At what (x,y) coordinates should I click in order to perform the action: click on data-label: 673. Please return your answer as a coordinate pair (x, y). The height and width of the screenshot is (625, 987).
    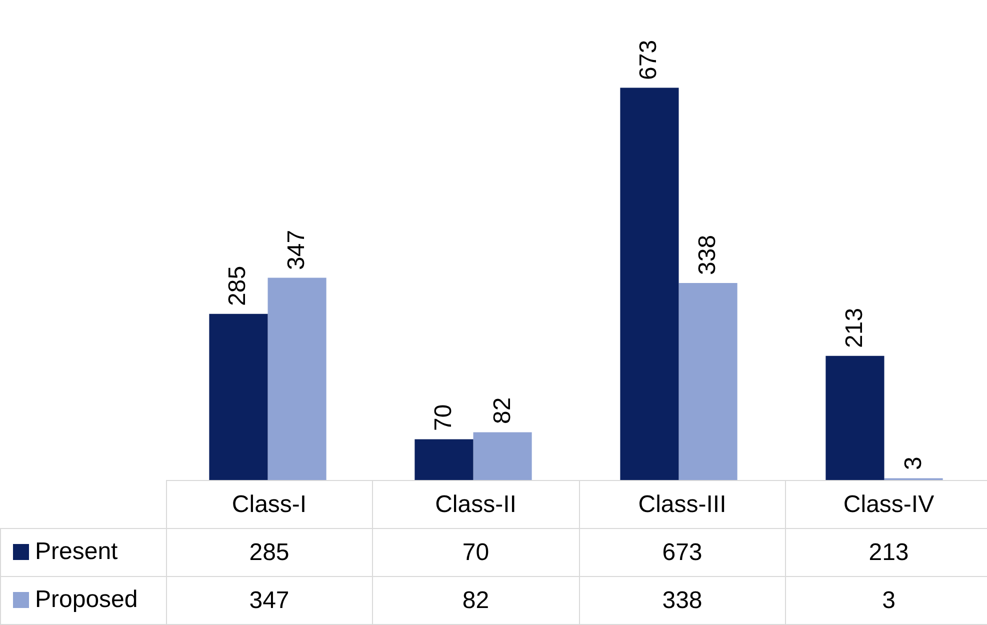
    Looking at the image, I should click on (682, 552).